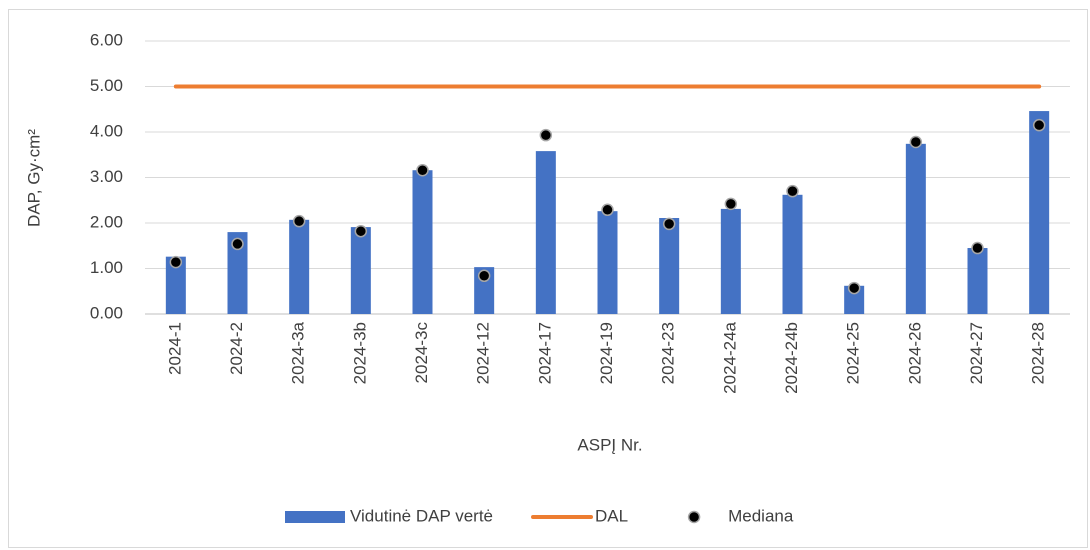 The width and height of the screenshot is (1090, 550). Describe the element at coordinates (298, 352) in the screenshot. I see `x-tick-label: 2024-3a` at that location.